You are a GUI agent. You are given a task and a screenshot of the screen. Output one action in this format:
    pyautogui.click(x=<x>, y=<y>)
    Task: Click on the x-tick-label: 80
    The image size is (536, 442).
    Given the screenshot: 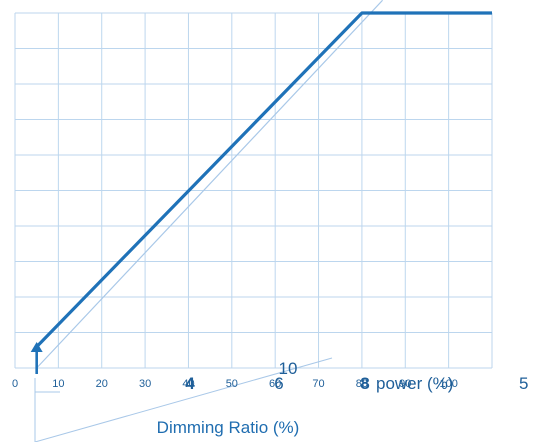 What is the action you would take?
    pyautogui.click(x=362, y=384)
    